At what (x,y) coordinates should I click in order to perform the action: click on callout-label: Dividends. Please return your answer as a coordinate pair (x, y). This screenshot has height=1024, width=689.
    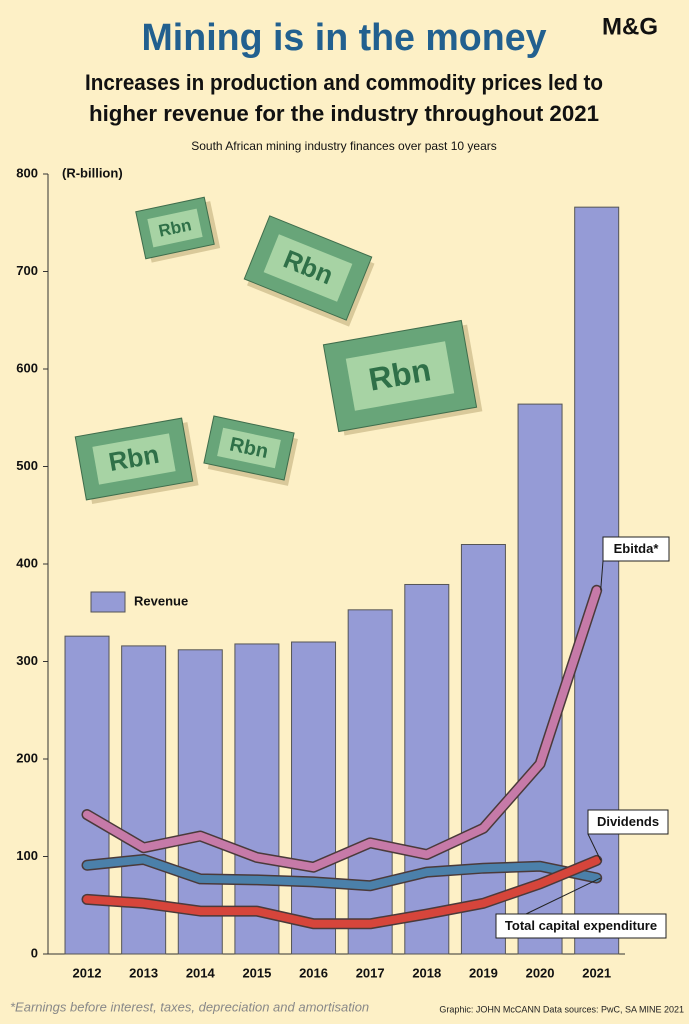
    Looking at the image, I should click on (628, 821).